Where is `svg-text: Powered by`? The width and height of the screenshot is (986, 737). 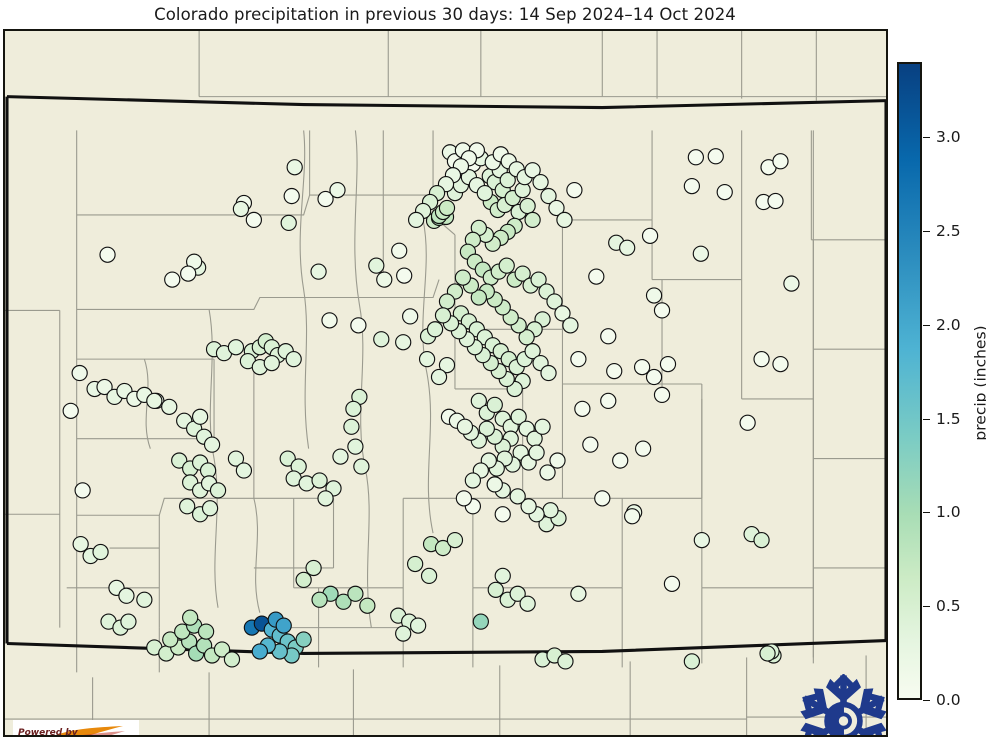
svg-text: Powered by is located at coordinates (48, 732).